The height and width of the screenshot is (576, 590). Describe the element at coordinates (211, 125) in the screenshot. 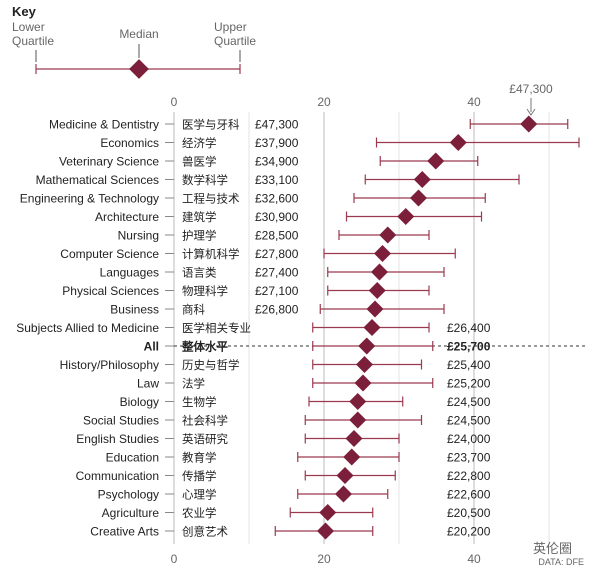

I see `row-cn-label: 医学与牙科` at that location.